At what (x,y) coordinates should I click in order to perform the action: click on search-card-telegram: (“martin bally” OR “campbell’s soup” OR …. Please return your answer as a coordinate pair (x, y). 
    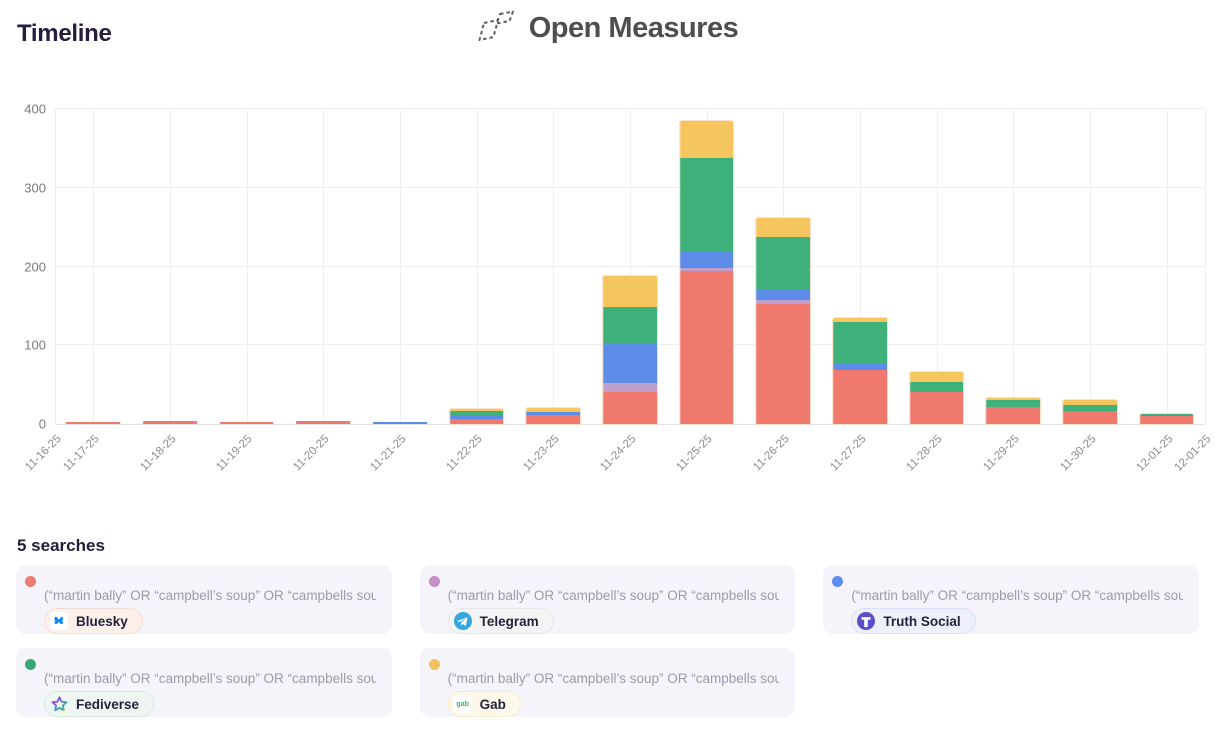
    Looking at the image, I should click on (607, 599).